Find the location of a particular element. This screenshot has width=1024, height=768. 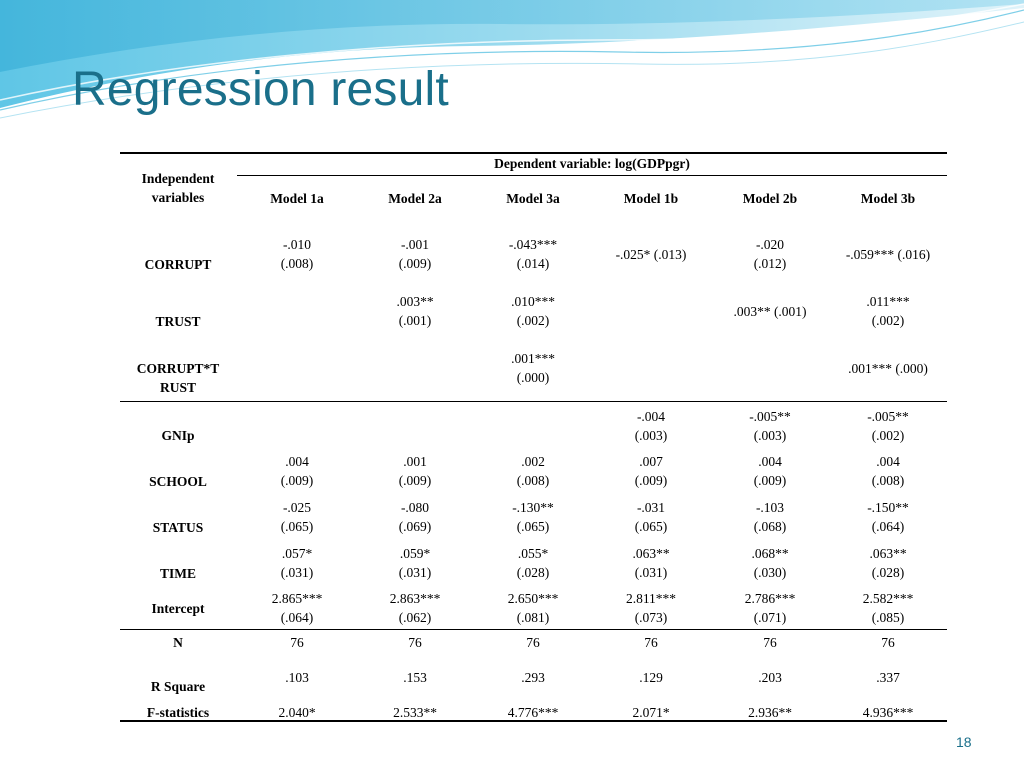

stat-cell: 2.040* is located at coordinates (297, 712).